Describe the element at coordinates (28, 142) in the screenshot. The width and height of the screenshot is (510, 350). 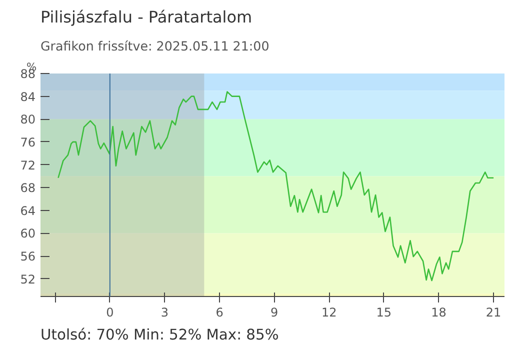
I see `y-tick-label: 76` at that location.